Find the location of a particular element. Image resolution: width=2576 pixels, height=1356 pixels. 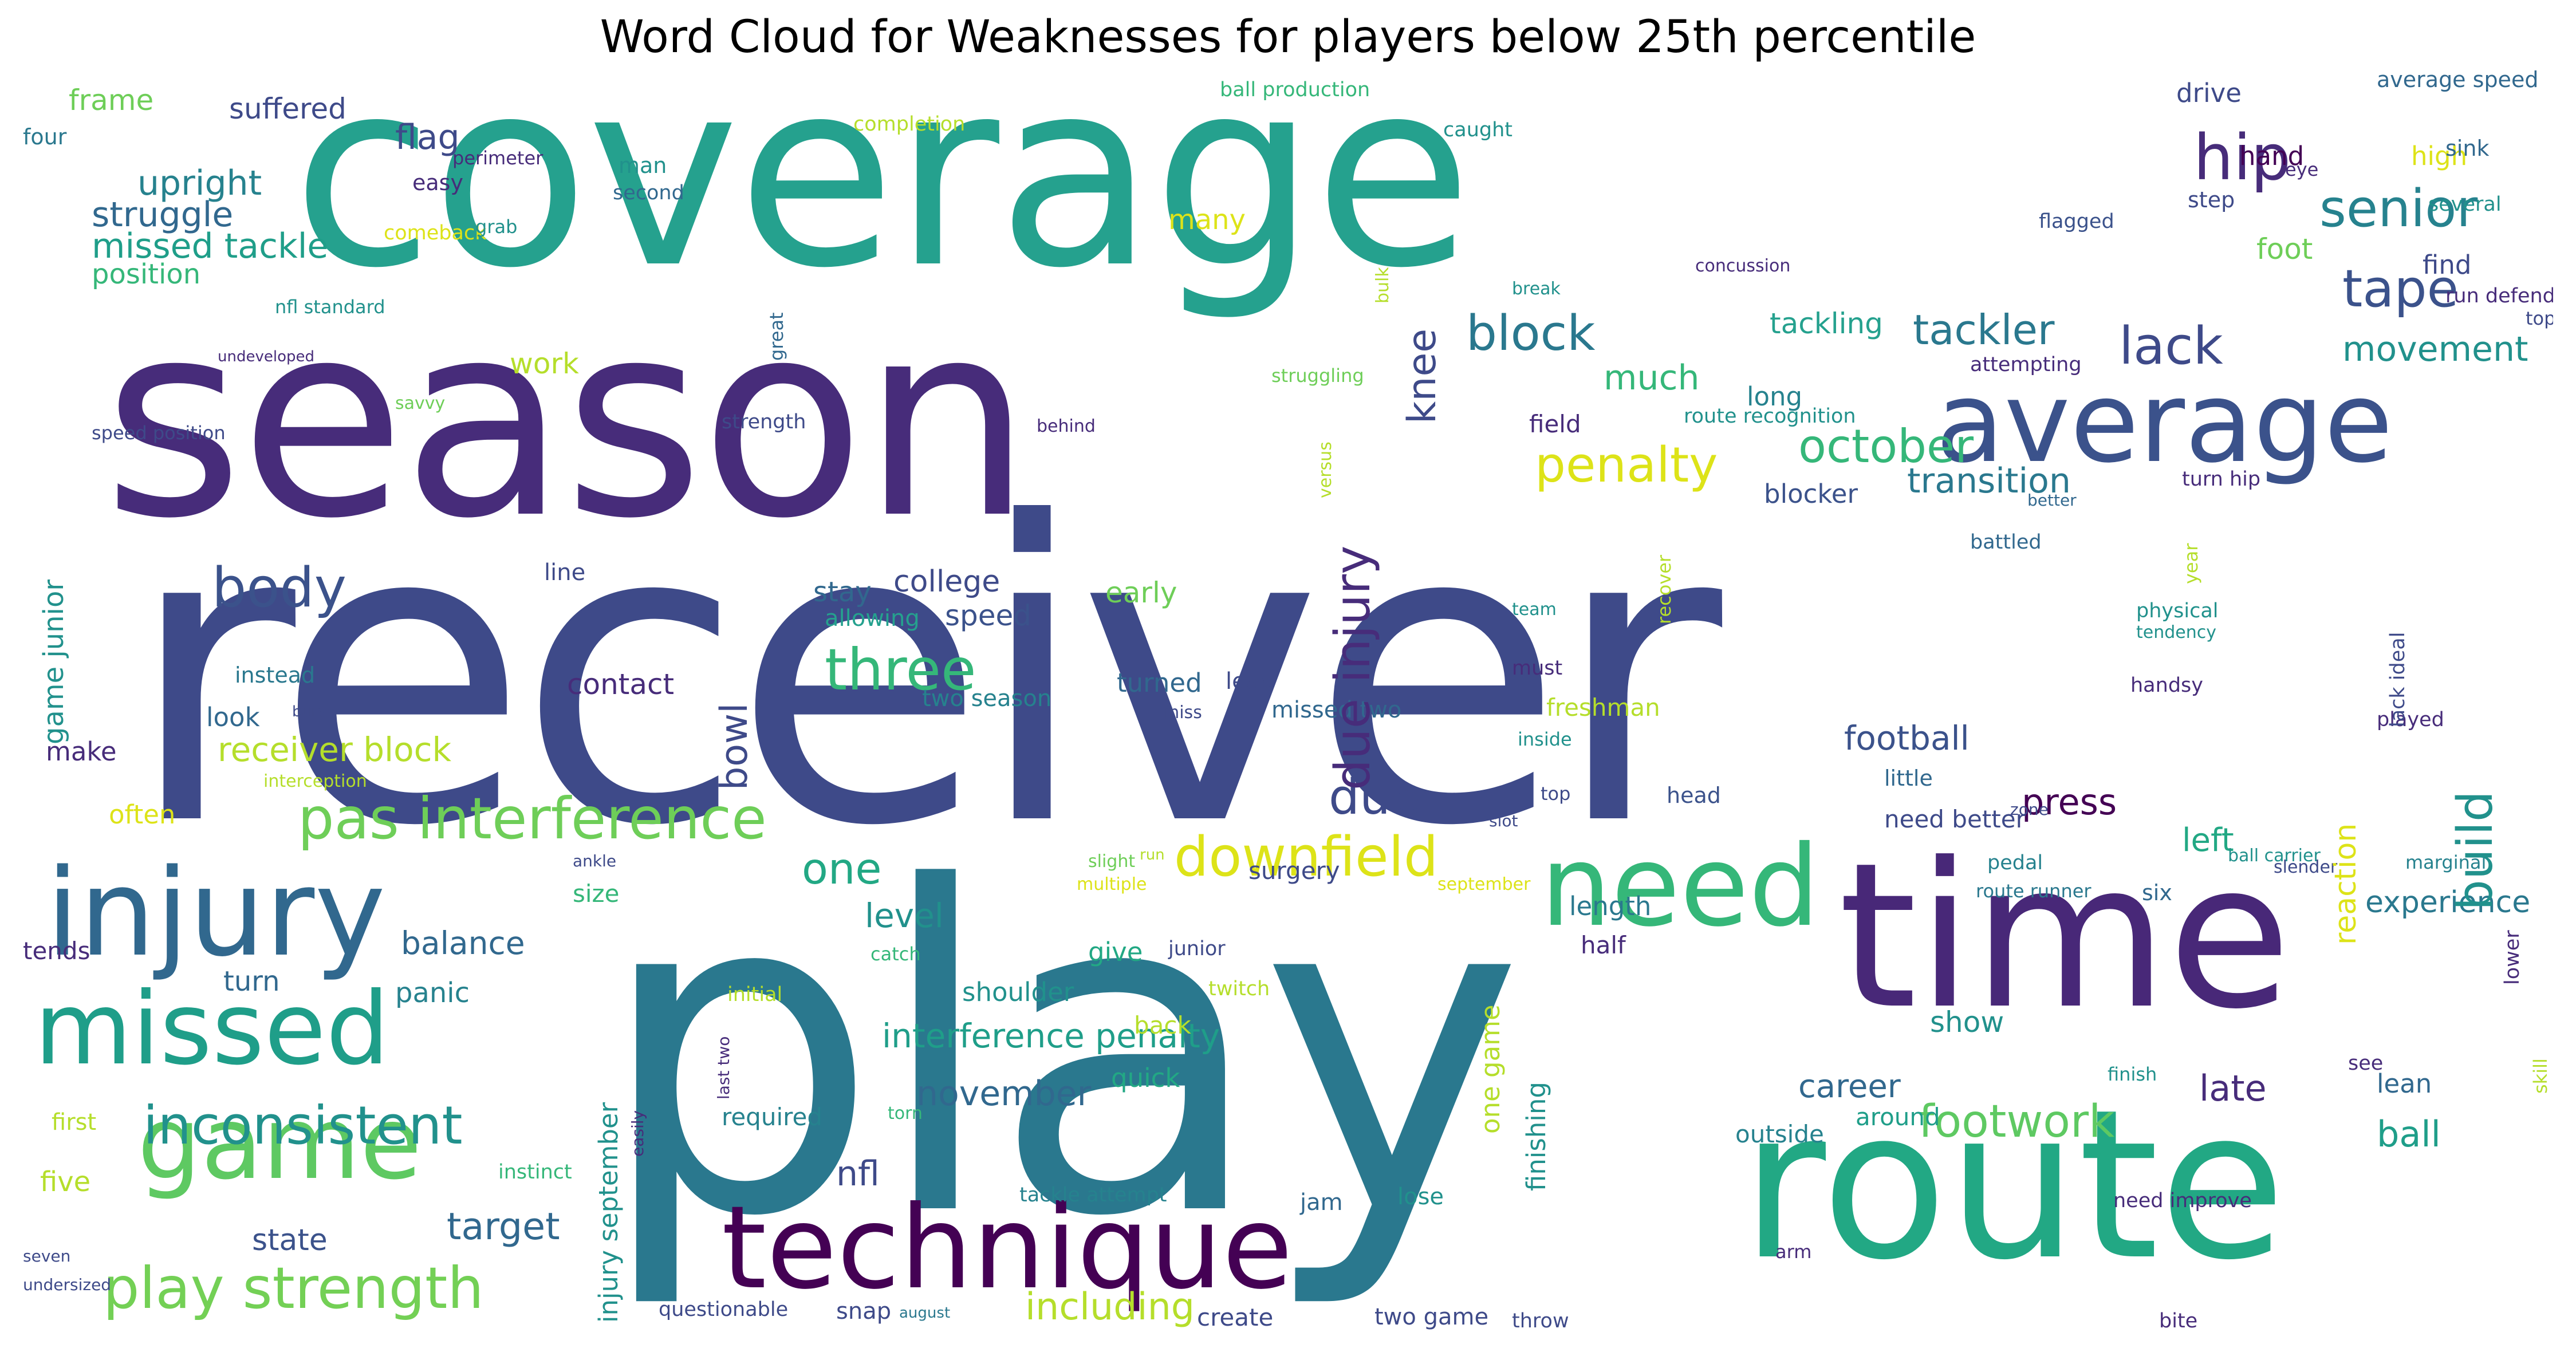

word-freshman: finishing is located at coordinates (1536, 1136).